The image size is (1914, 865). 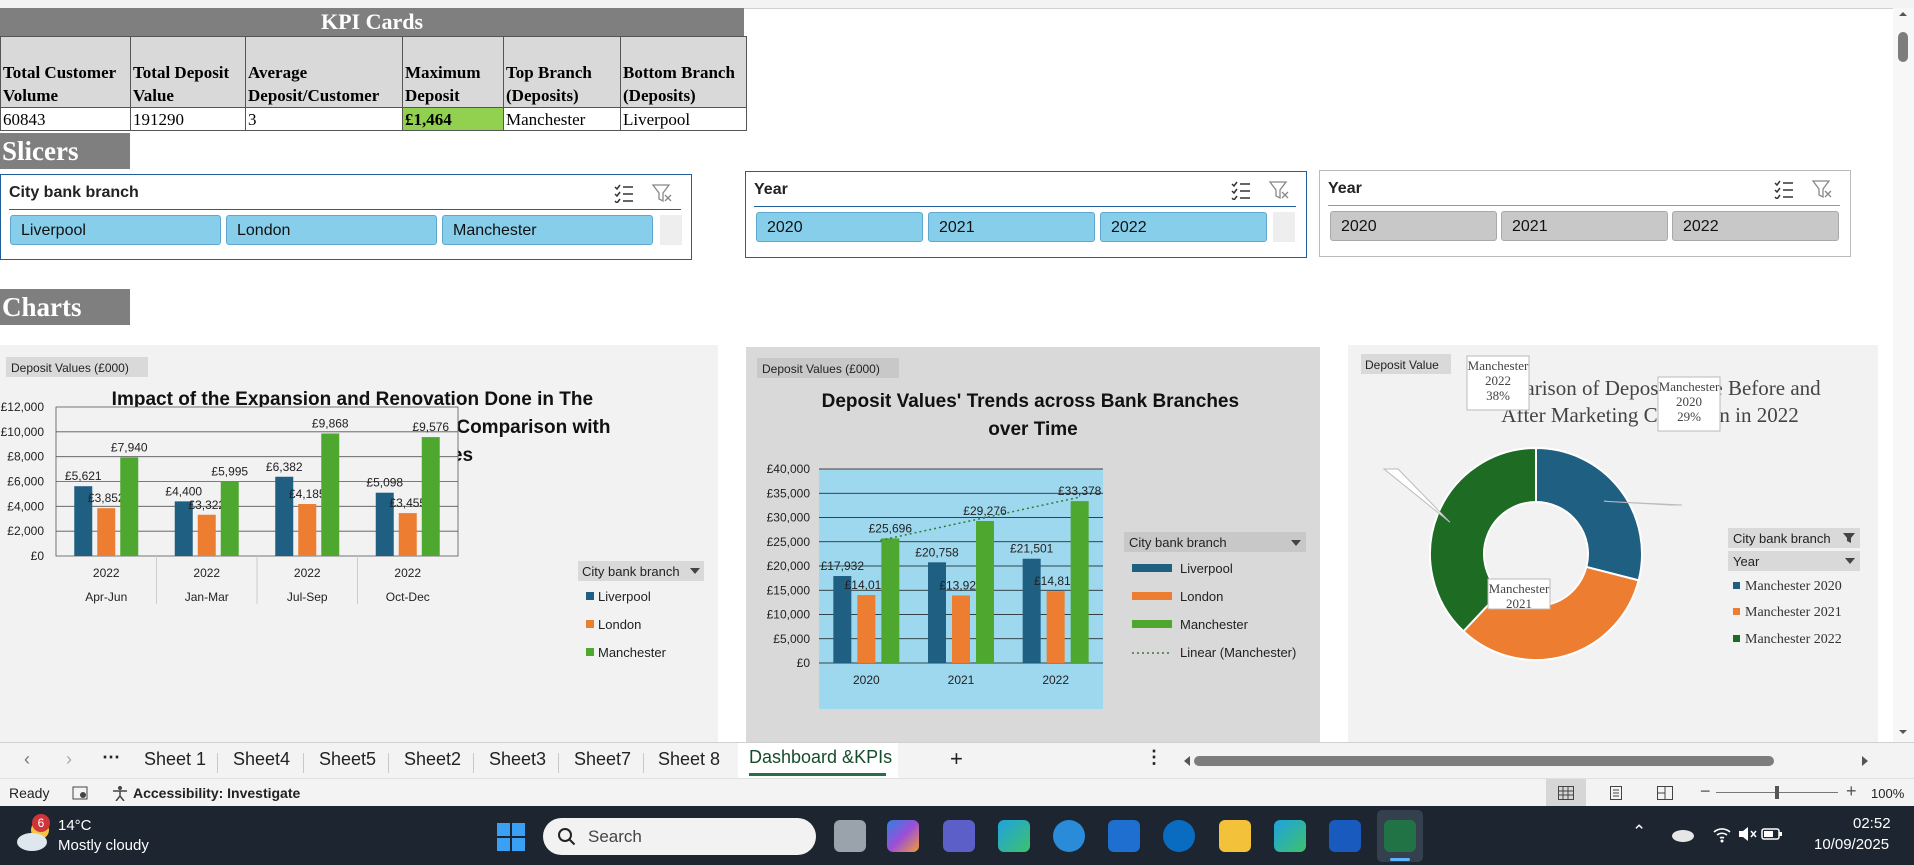 What do you see at coordinates (69, 759) in the screenshot?
I see `chevron-right-icon: ›` at bounding box center [69, 759].